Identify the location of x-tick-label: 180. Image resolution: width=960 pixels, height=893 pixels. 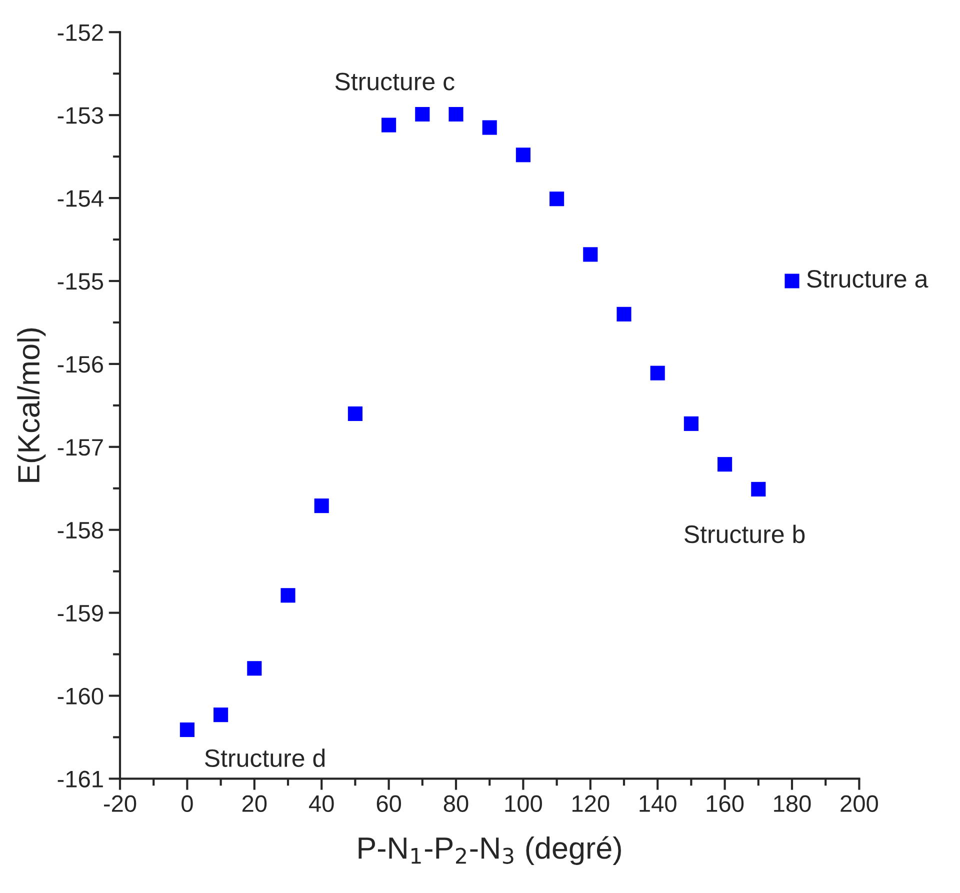
(792, 803).